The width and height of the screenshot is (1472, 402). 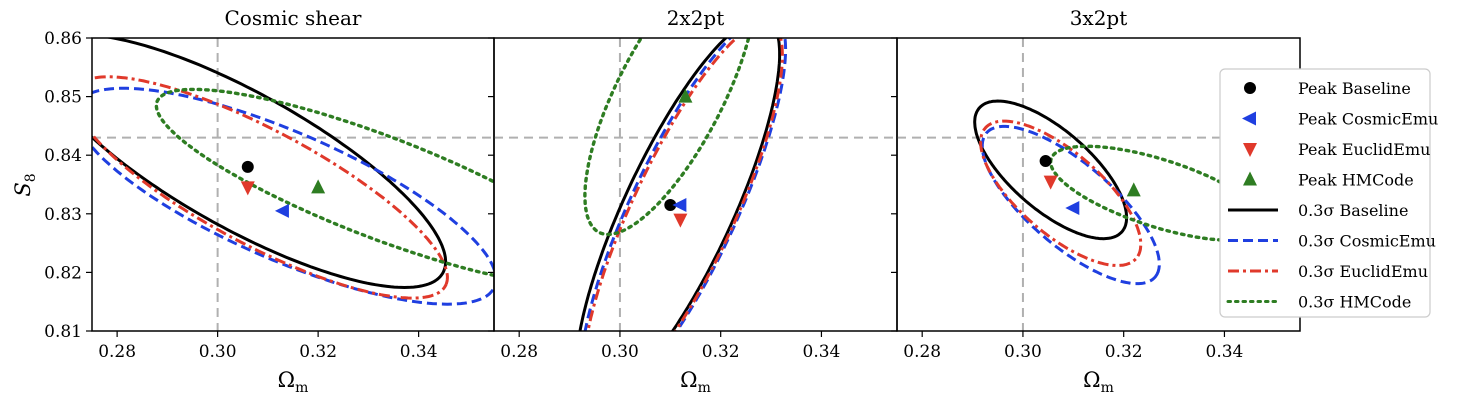 What do you see at coordinates (25, 184) in the screenshot?
I see `y-axis-label: S8` at bounding box center [25, 184].